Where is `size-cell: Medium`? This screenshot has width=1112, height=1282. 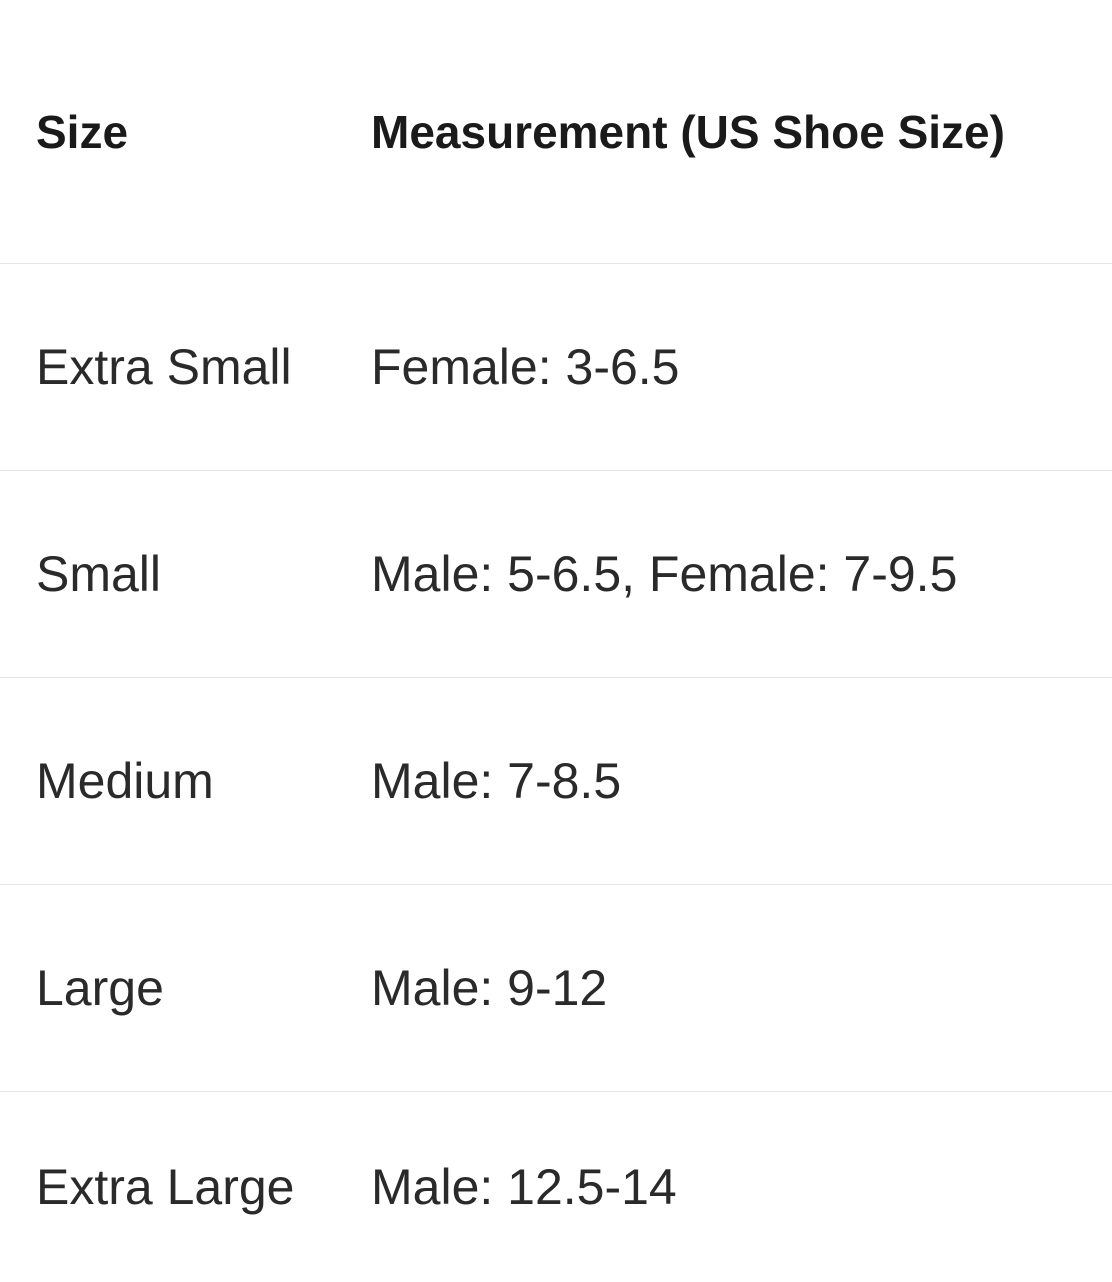 size-cell: Medium is located at coordinates (185, 781).